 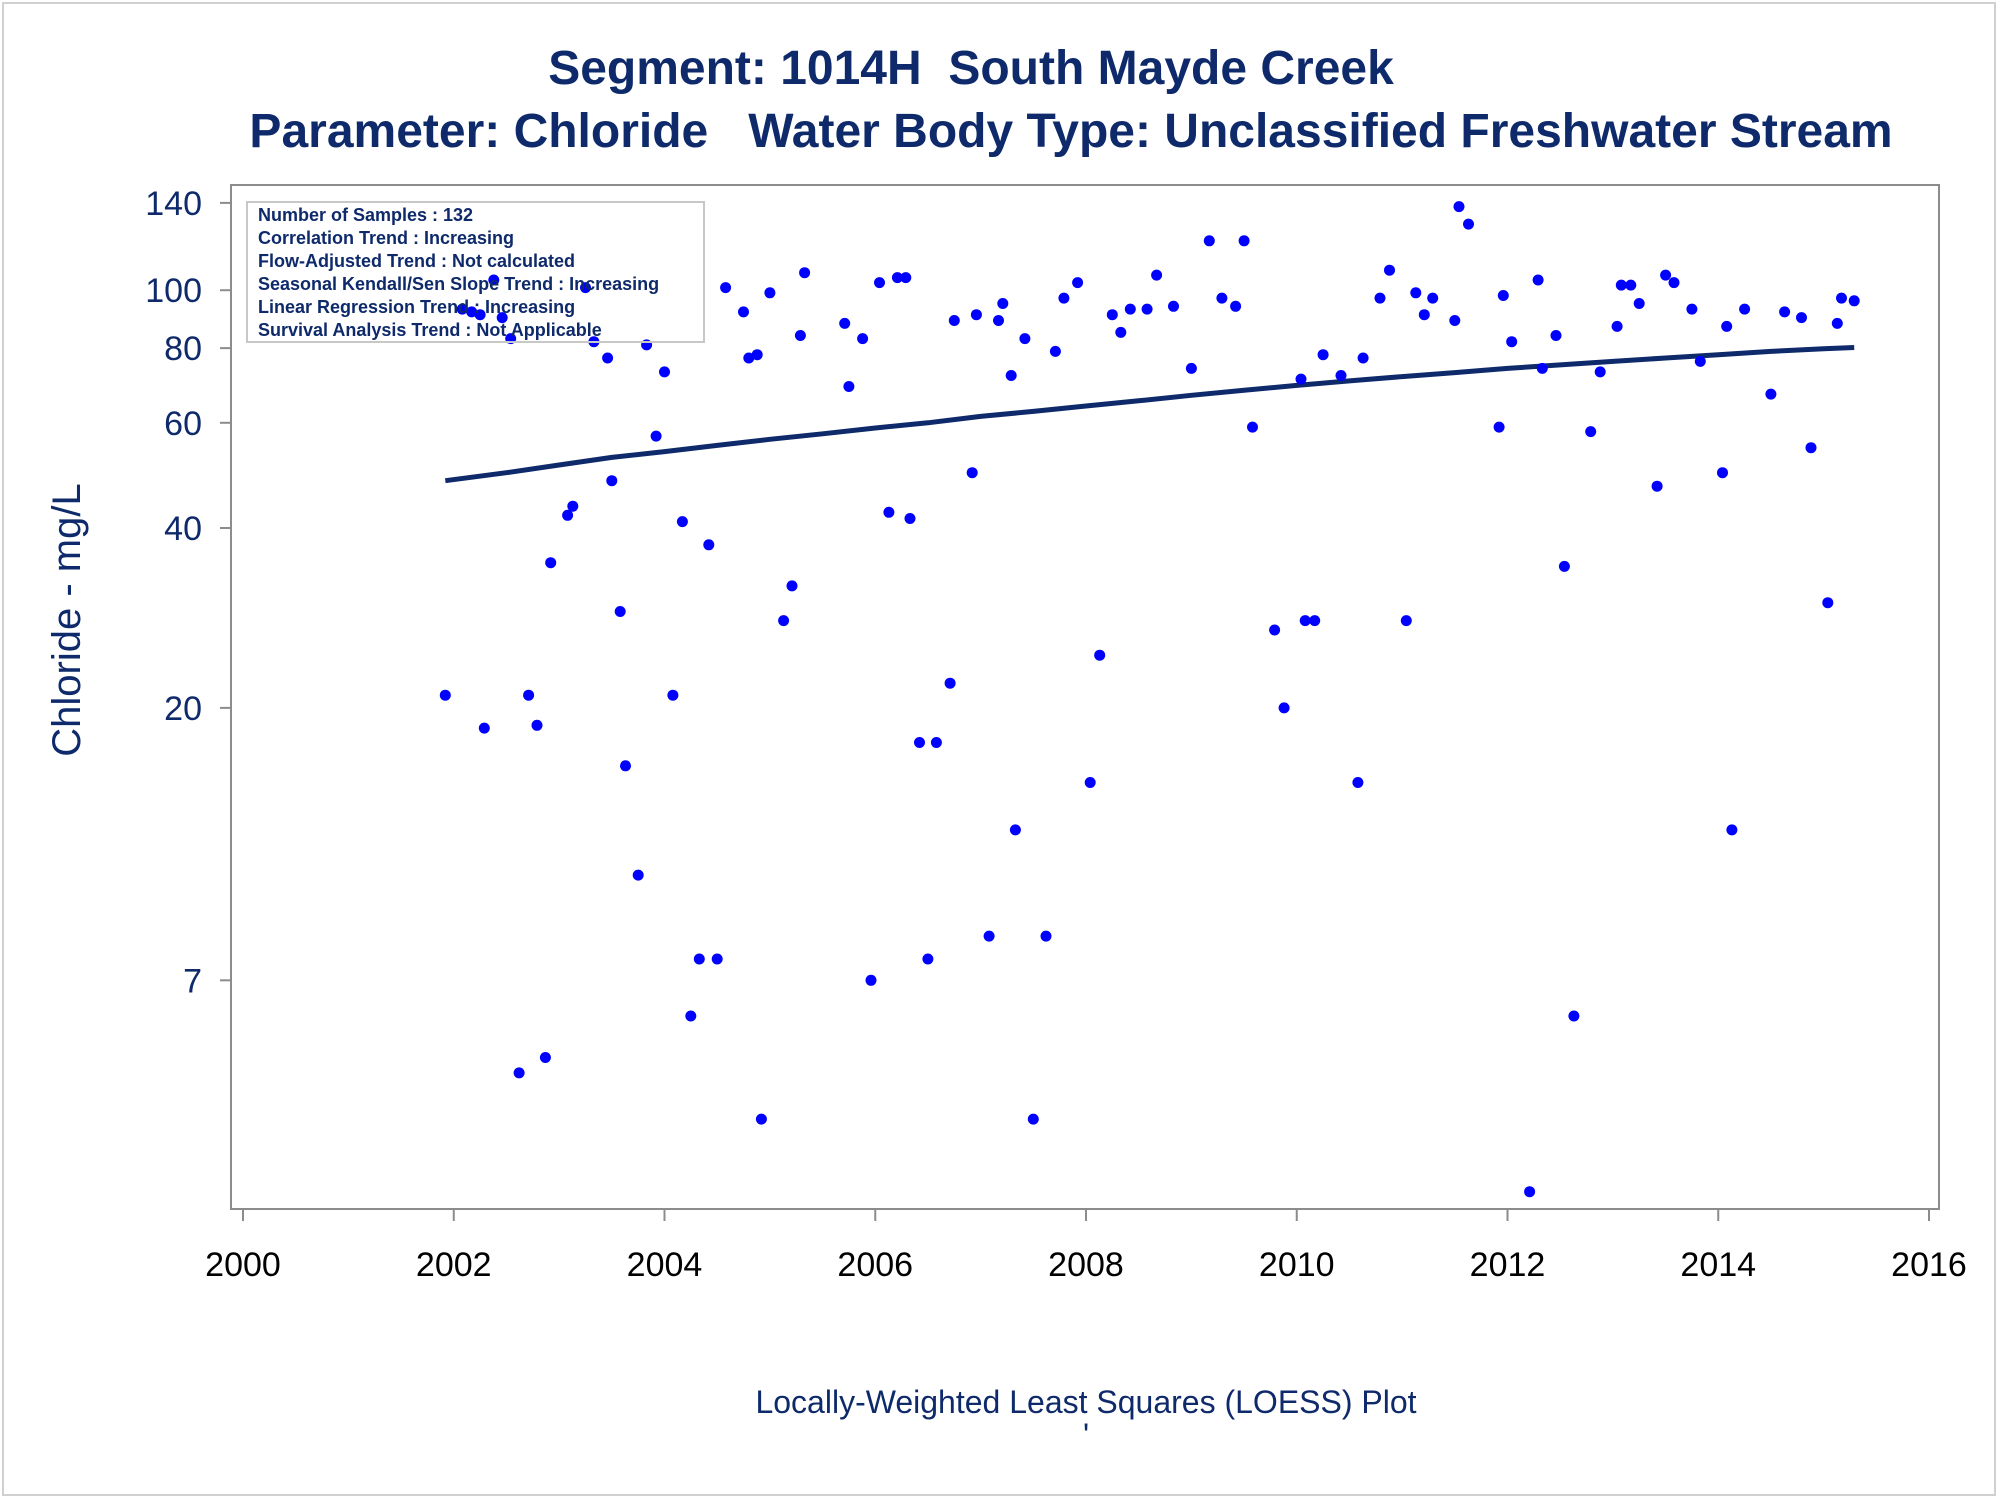 I want to click on chart-title: Segment: 1014H South Mayde Creek, so click(x=971, y=68).